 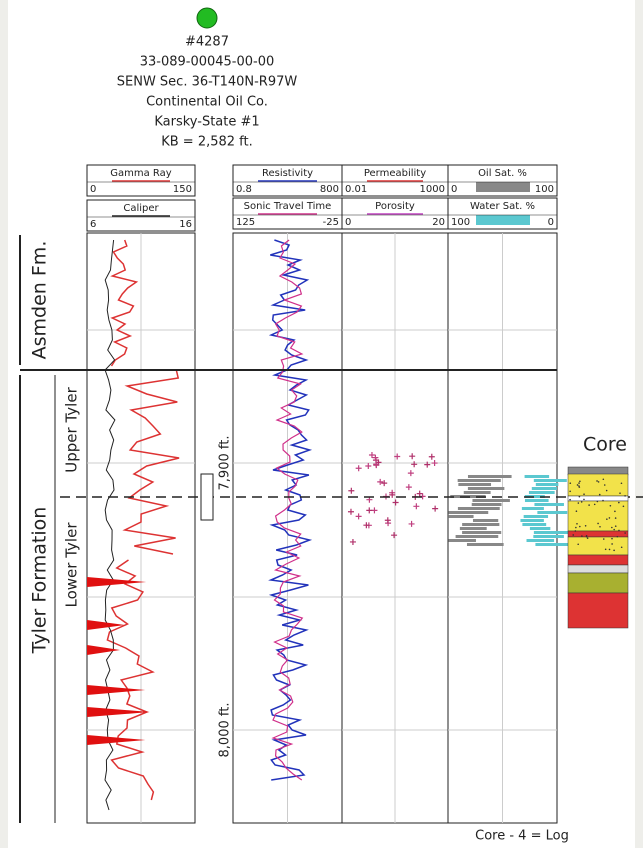 What do you see at coordinates (207, 18) in the screenshot?
I see `well-symbol` at bounding box center [207, 18].